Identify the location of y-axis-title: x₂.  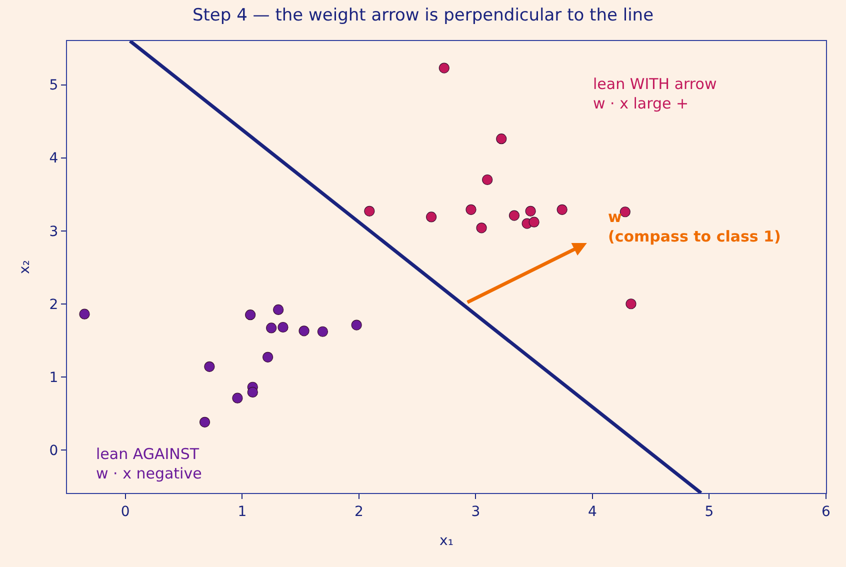
(25, 267).